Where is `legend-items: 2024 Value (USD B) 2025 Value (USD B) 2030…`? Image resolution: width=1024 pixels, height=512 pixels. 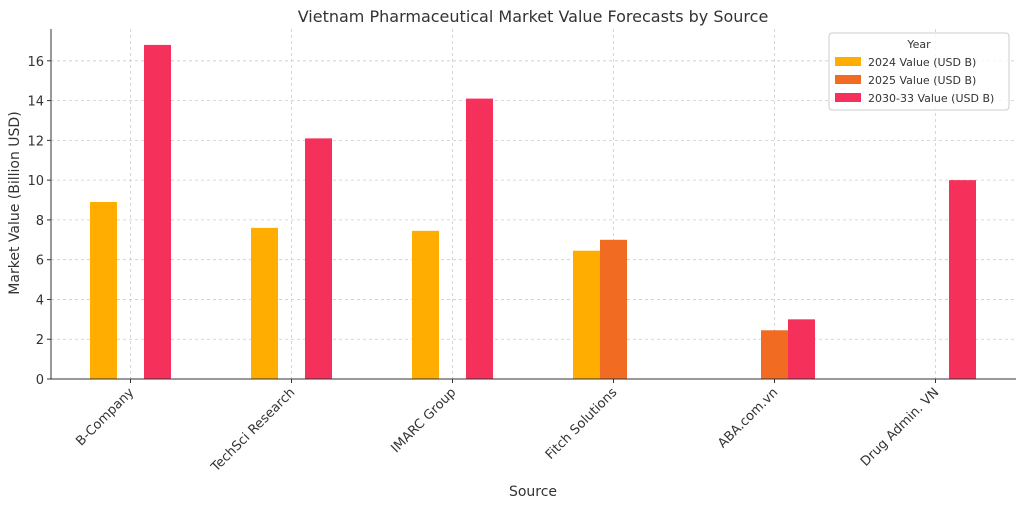
legend-items: 2024 Value (USD B) 2025 Value (USD B) 2030… is located at coordinates (914, 80).